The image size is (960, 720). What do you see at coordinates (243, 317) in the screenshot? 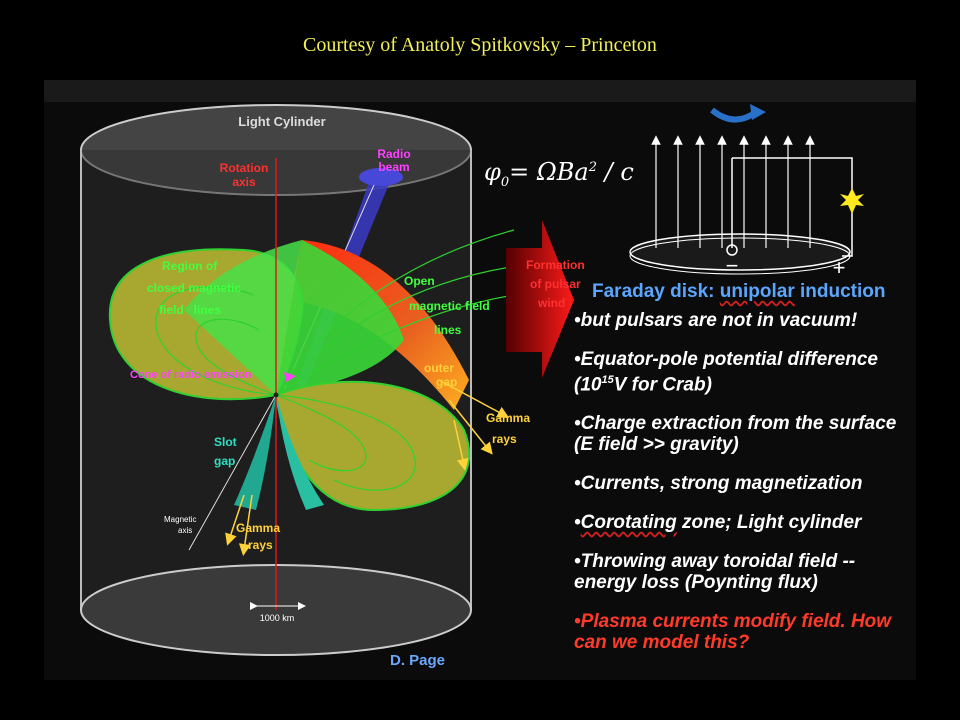
I see `open-field-sheet-left` at bounding box center [243, 317].